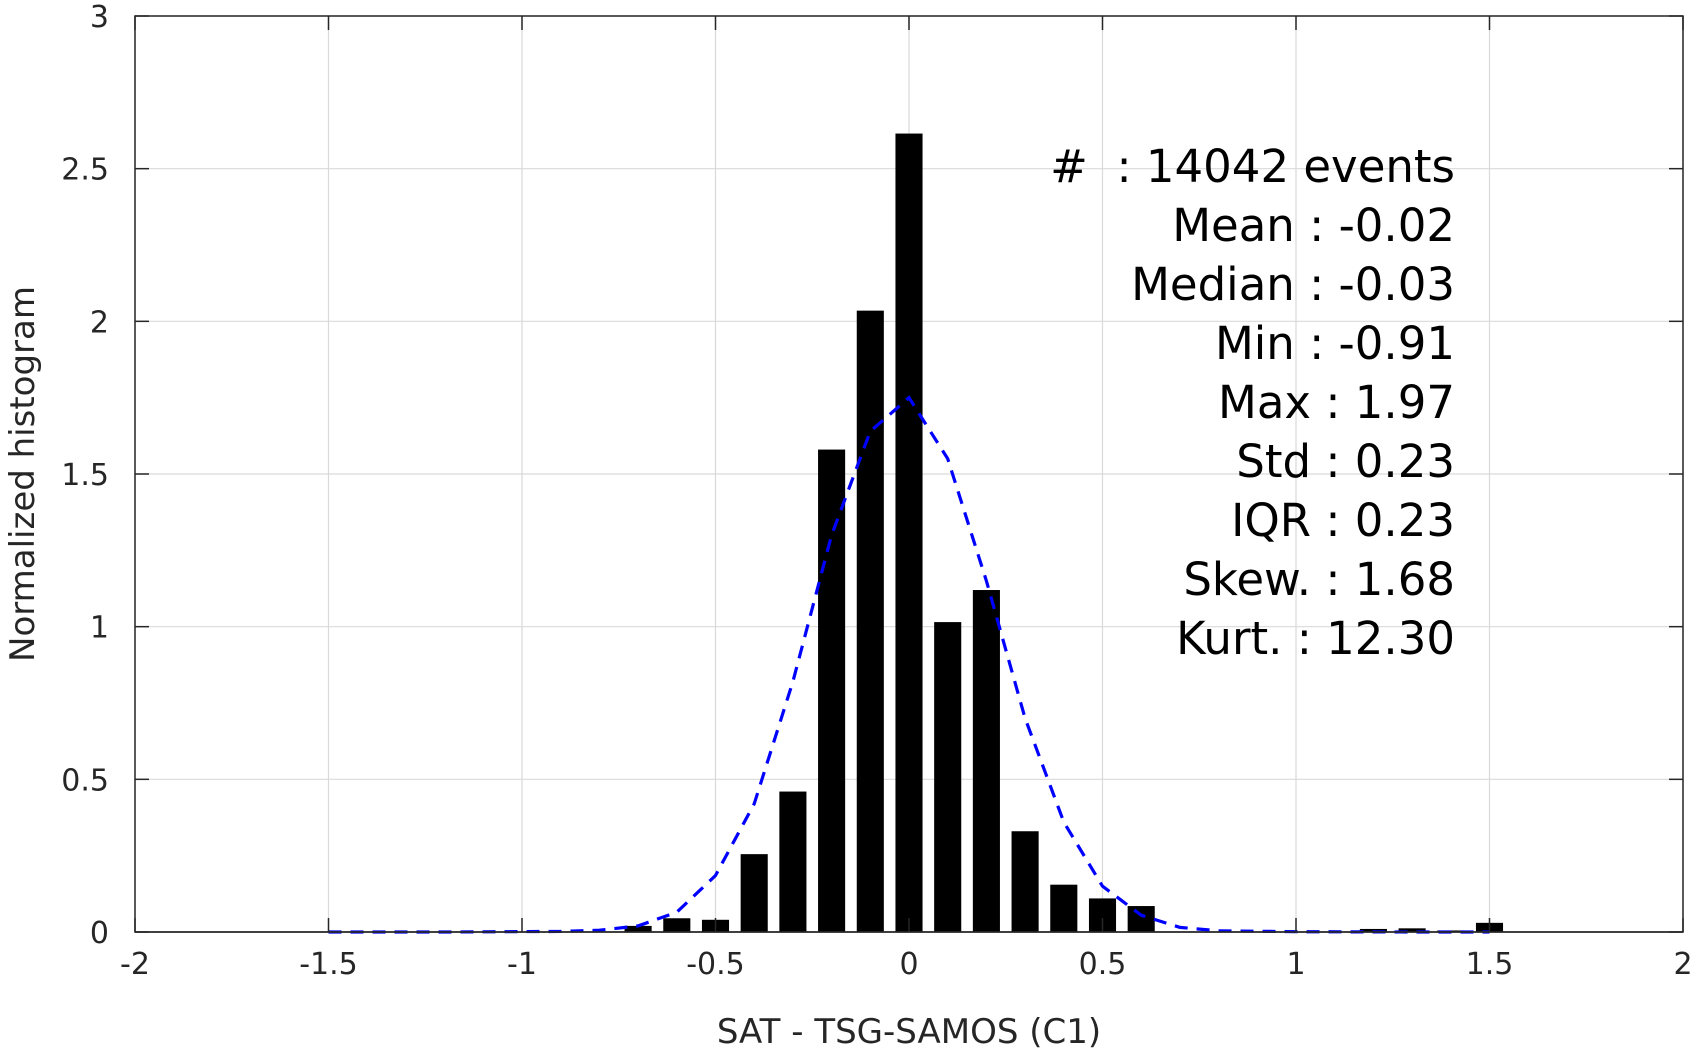 This screenshot has height=1053, width=1703. I want to click on x-tick-labels: -2 -1.5 -1 -0.5 0 0.5 1 1.5 2, so click(906, 964).